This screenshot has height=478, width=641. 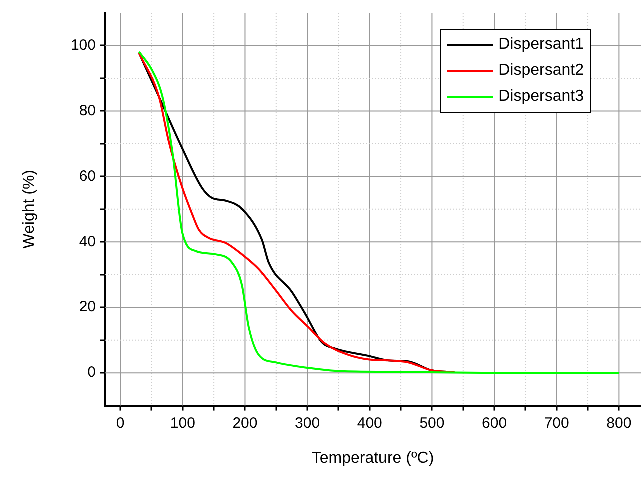 I want to click on y-tick-label: 0, so click(x=92, y=373).